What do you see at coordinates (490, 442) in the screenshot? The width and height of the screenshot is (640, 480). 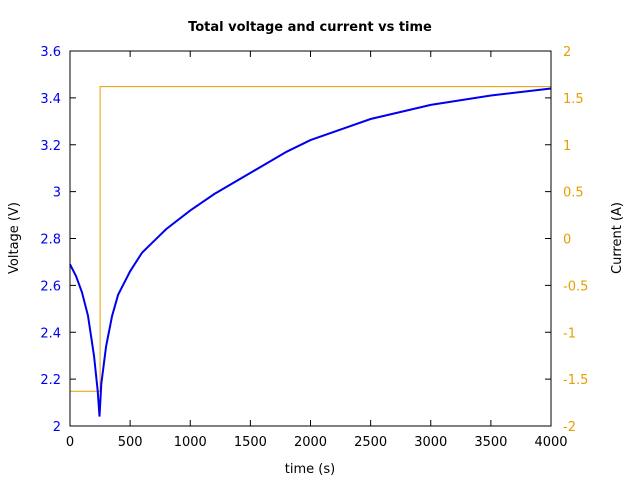 I see `x-tick-label: 3500` at bounding box center [490, 442].